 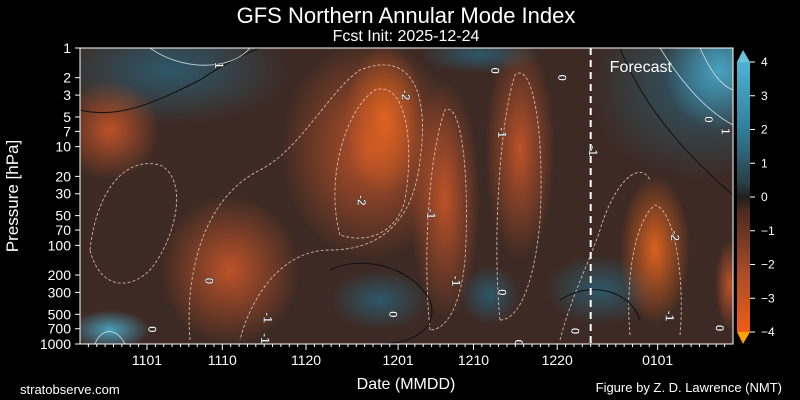 What do you see at coordinates (445, 200) in the screenshot?
I see `warm-region-mid` at bounding box center [445, 200].